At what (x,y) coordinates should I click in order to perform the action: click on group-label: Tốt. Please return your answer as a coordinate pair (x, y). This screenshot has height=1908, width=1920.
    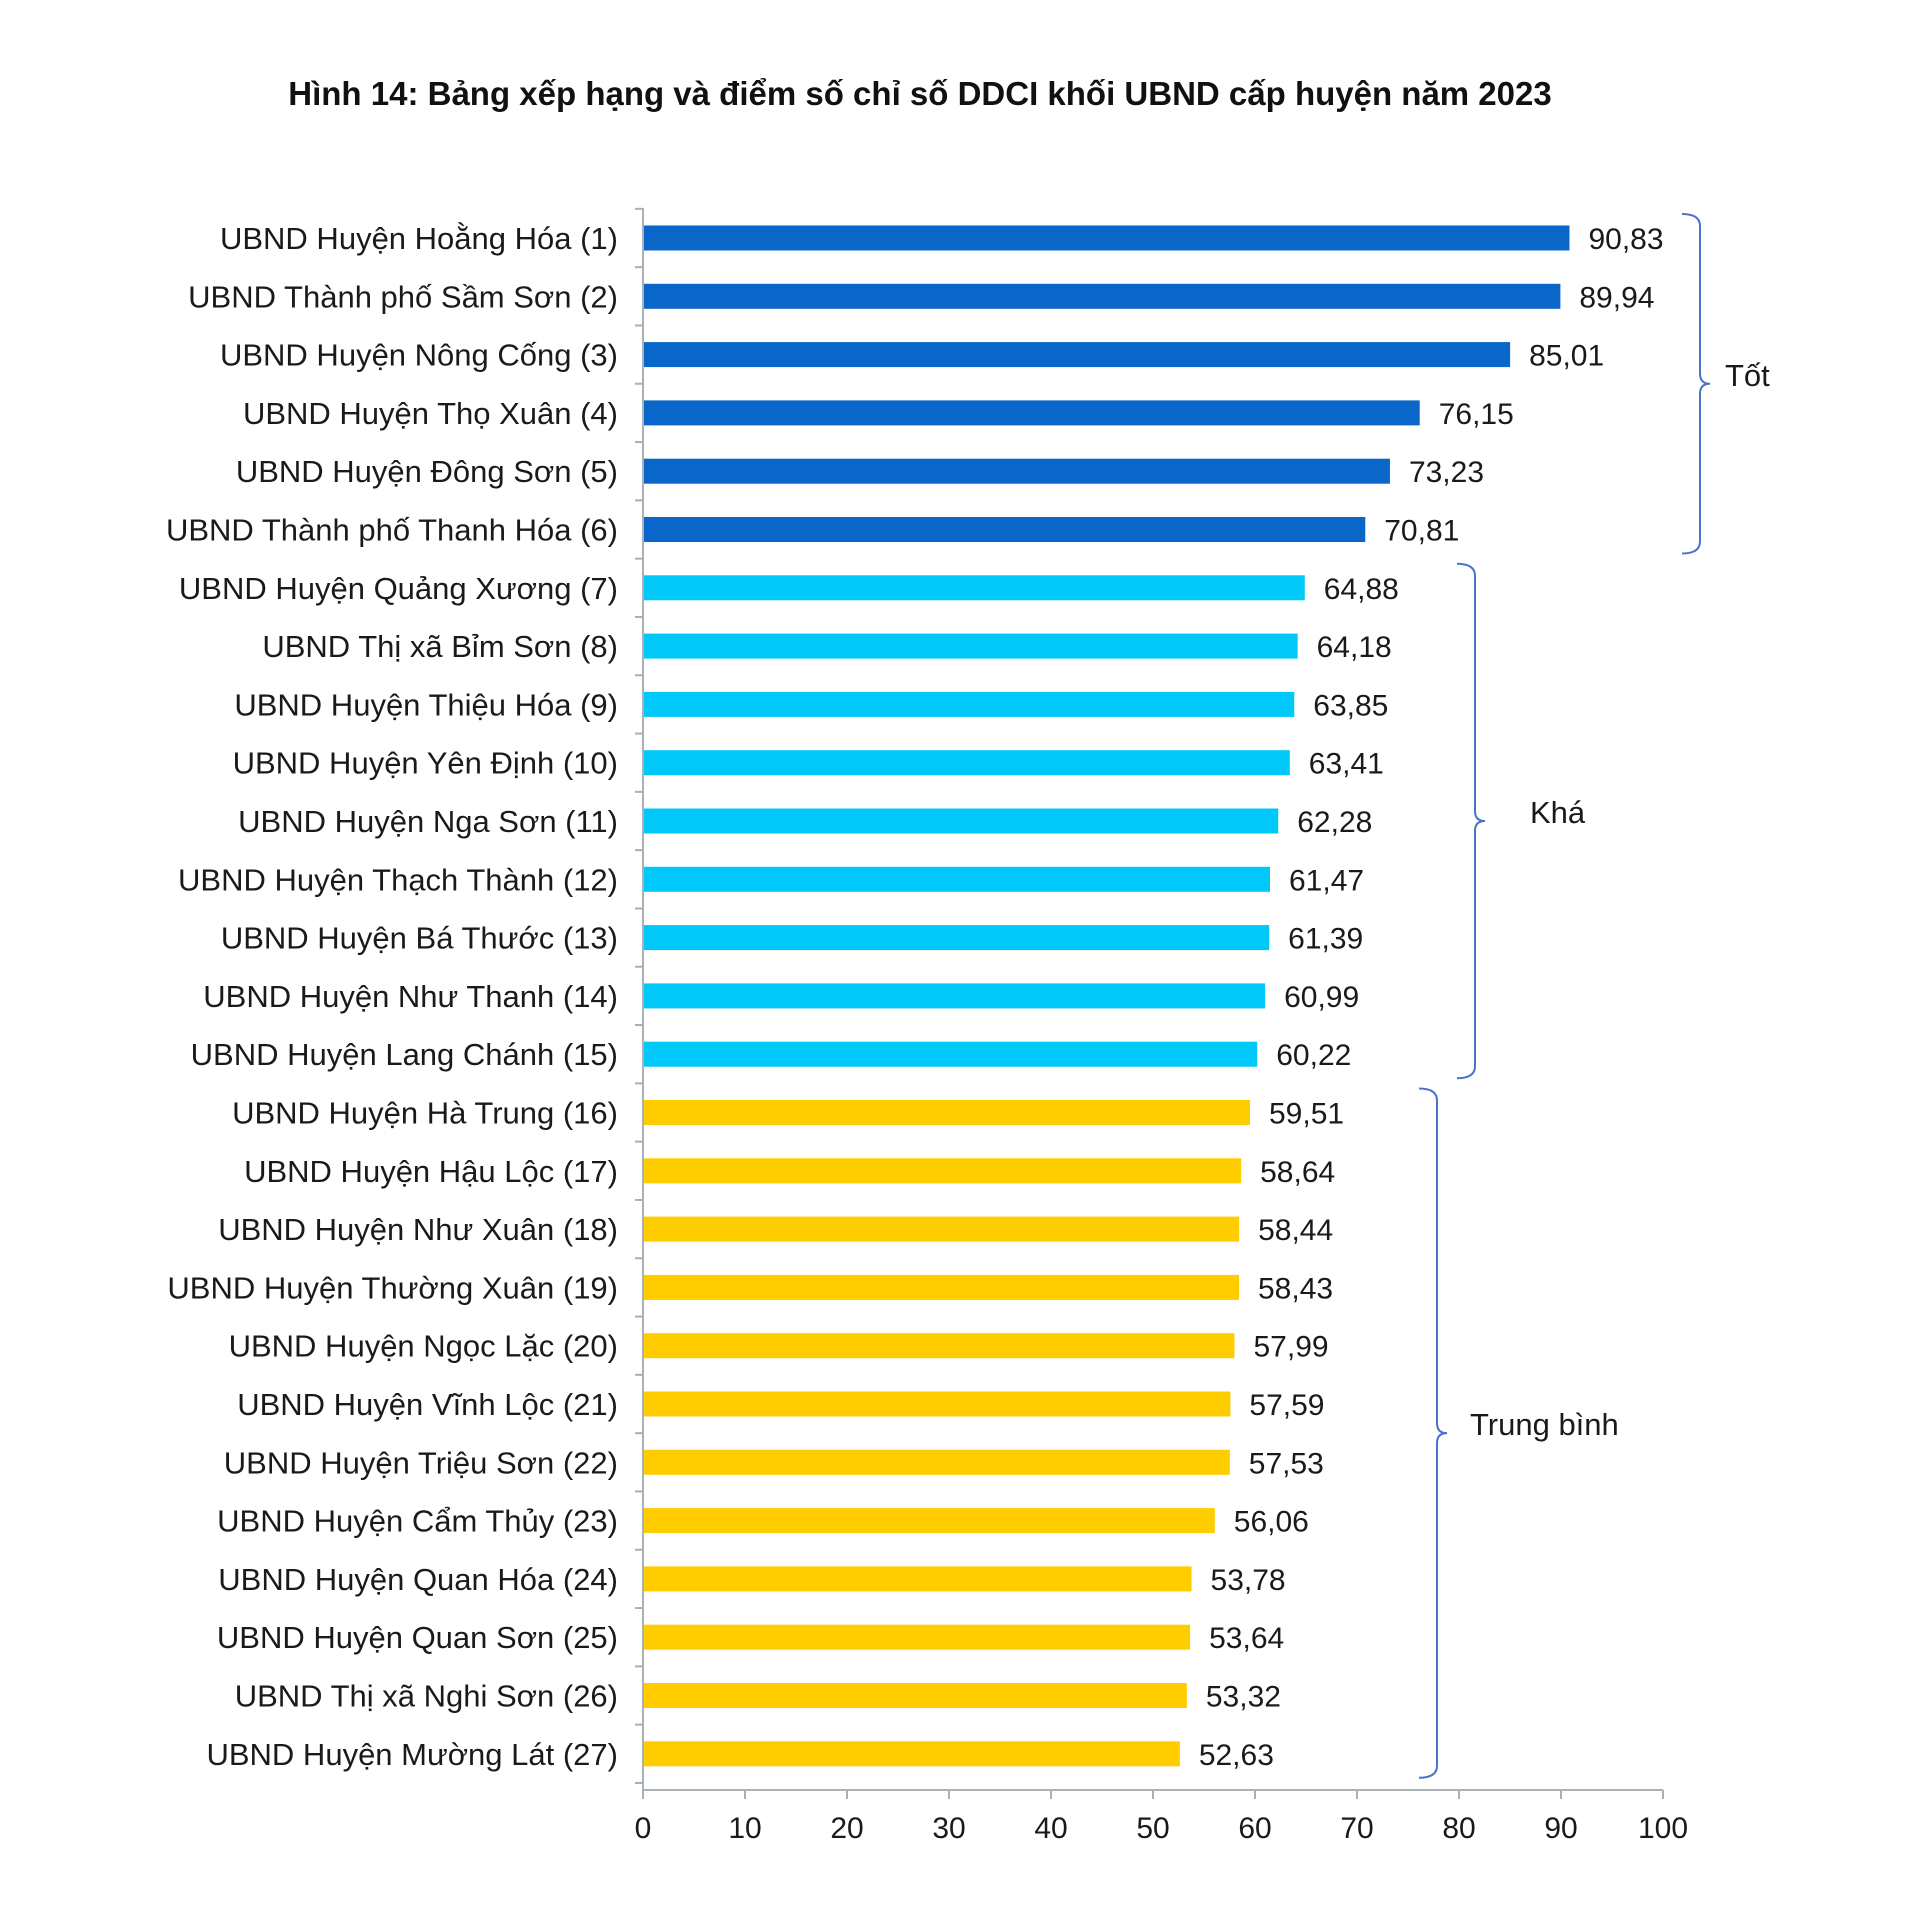
    Looking at the image, I should click on (1747, 375).